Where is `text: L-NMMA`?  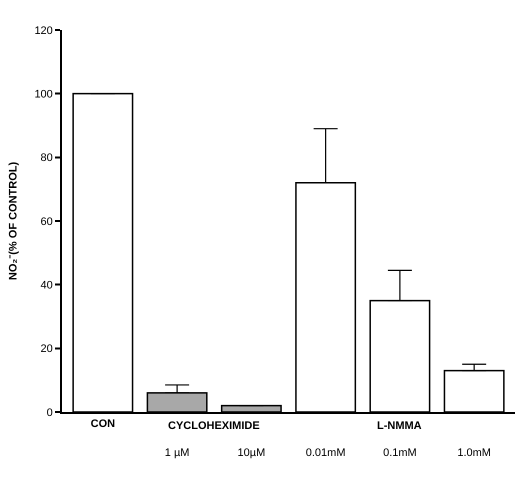 text: L-NMMA is located at coordinates (399, 426).